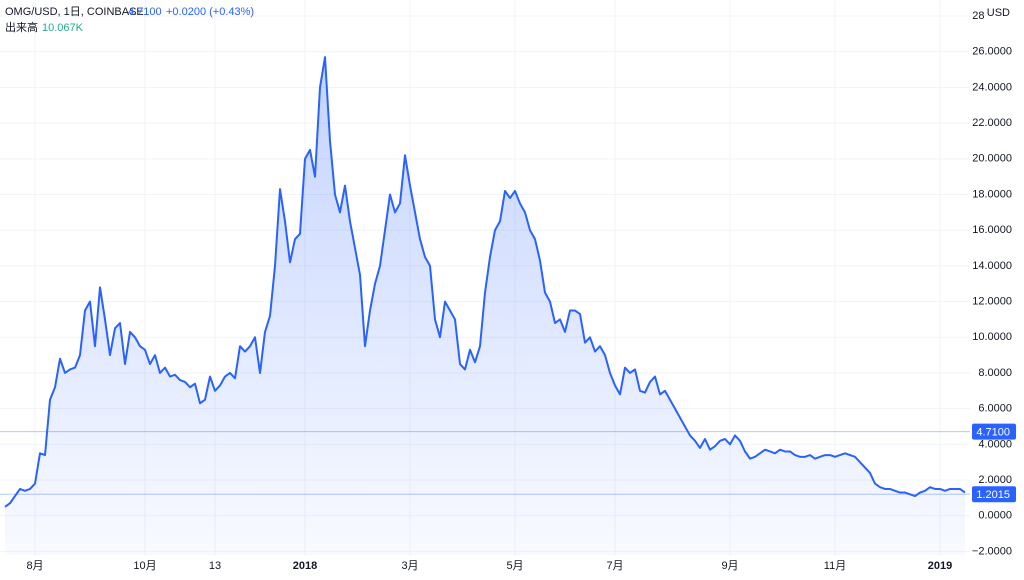 The width and height of the screenshot is (1024, 580). Describe the element at coordinates (940, 566) in the screenshot. I see `x-tick-label: 2019` at that location.